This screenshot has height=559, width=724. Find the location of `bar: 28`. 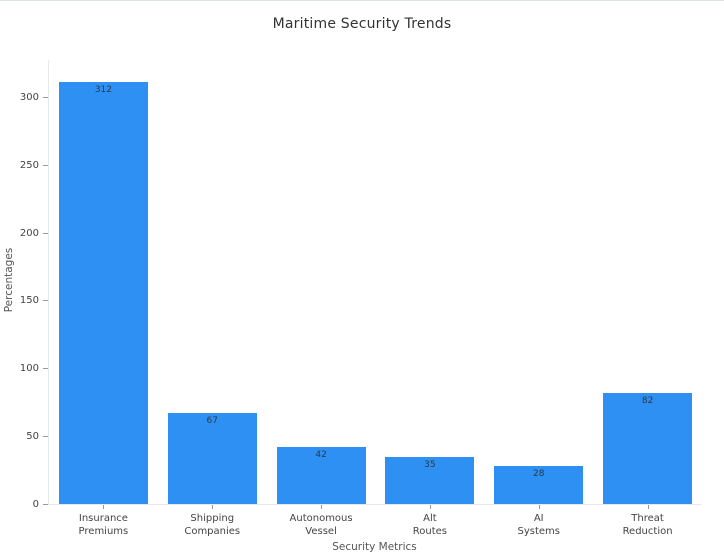

bar: 28 is located at coordinates (539, 485).